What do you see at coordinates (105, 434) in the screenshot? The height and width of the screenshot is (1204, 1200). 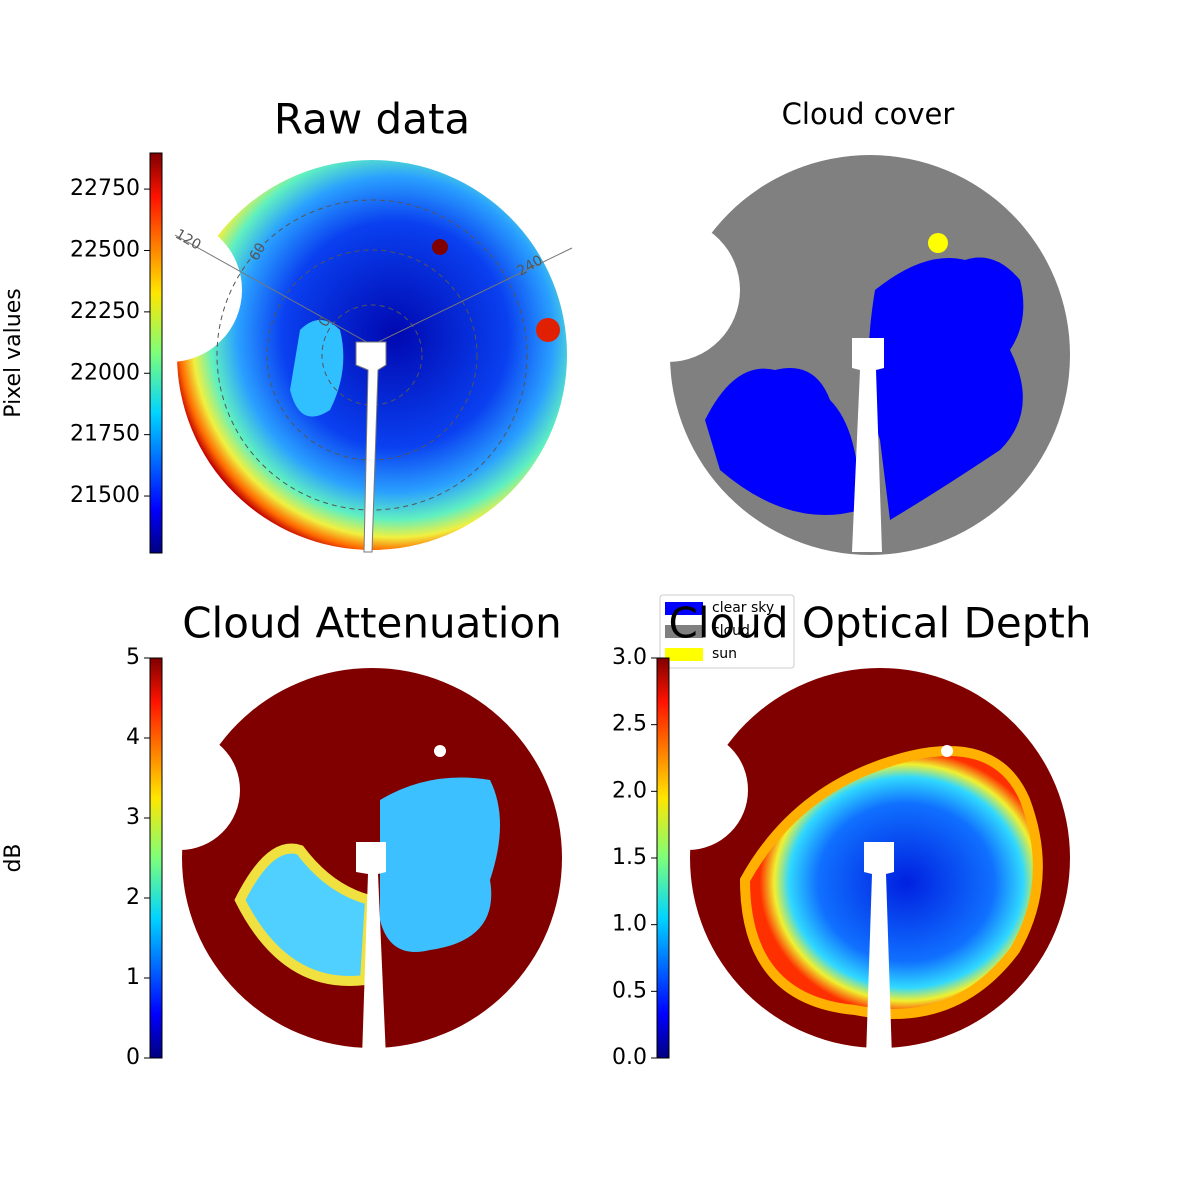 I see `colorbar-tick-label: 21750` at bounding box center [105, 434].